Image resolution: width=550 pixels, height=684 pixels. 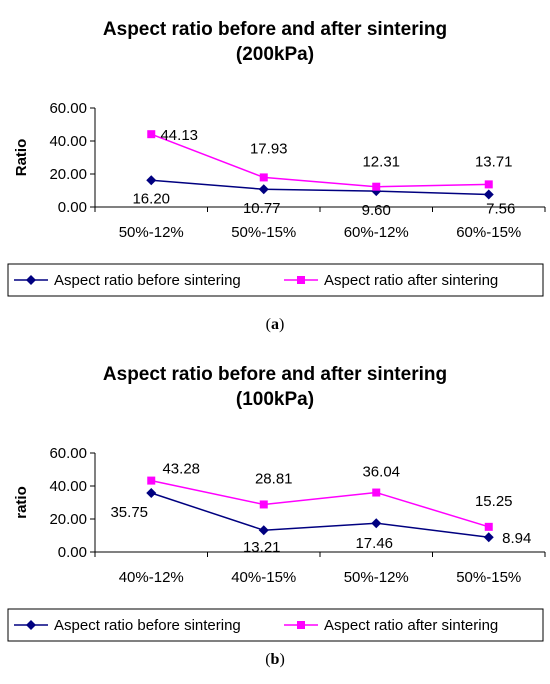 I want to click on data-label: 13.21, so click(x=262, y=547).